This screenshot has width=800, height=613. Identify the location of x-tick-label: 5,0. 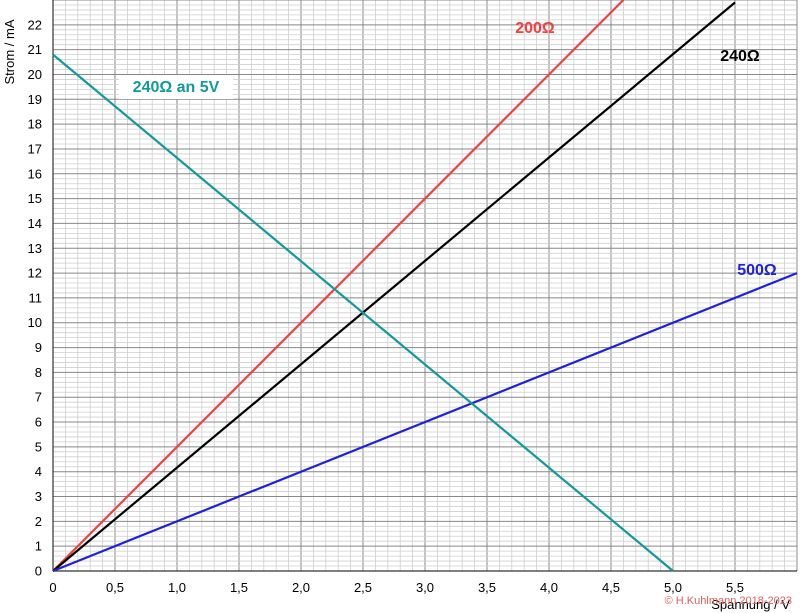
(673, 587).